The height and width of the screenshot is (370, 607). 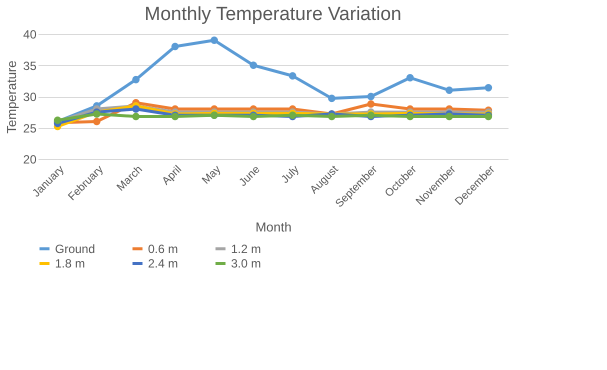 What do you see at coordinates (246, 263) in the screenshot?
I see `legend-label: 3.0 m` at bounding box center [246, 263].